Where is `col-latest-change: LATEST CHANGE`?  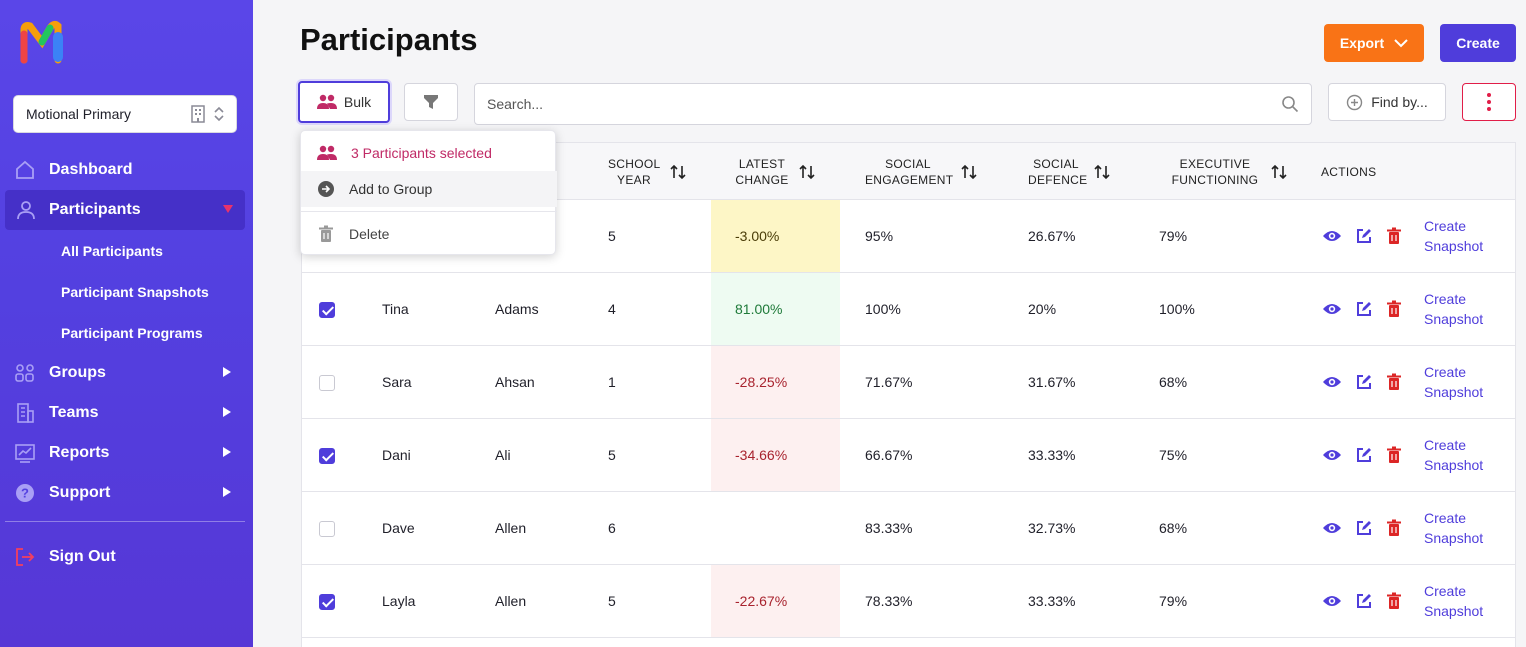 col-latest-change: LATEST CHANGE is located at coordinates (775, 171).